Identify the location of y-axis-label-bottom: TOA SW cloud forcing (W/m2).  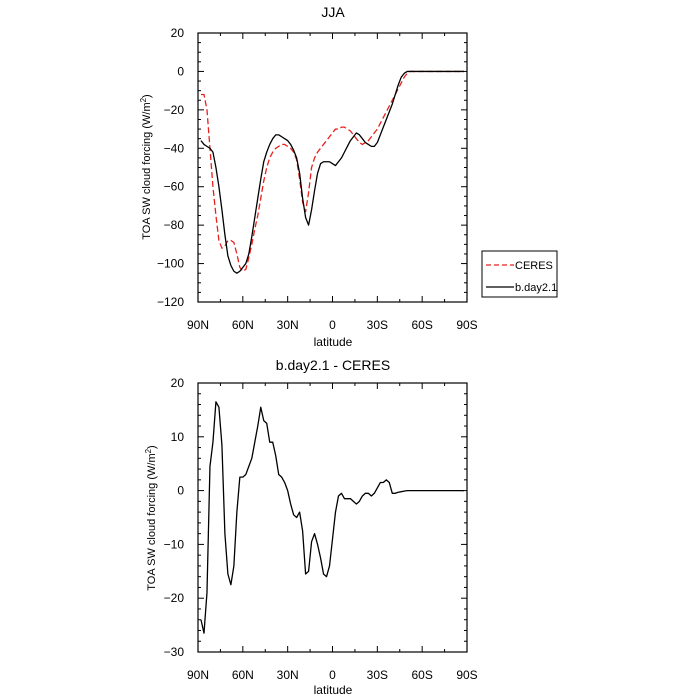
(151, 517).